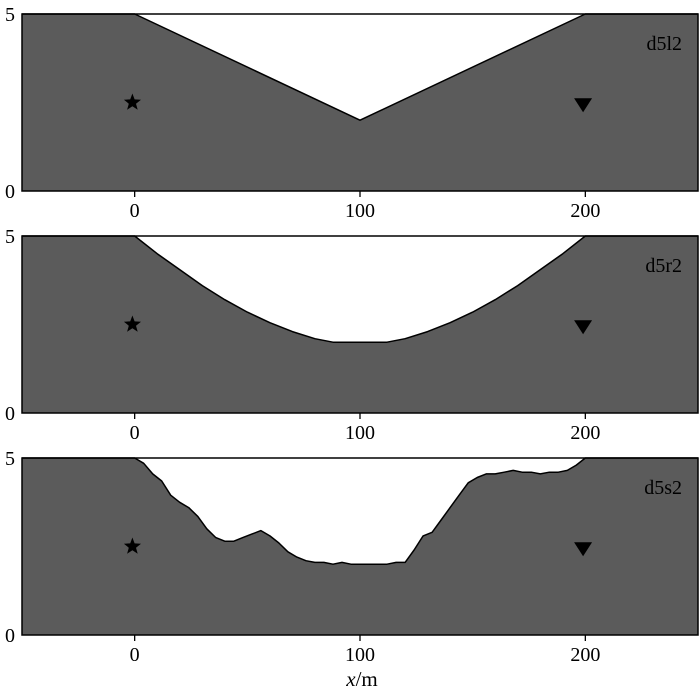 The width and height of the screenshot is (700, 692). I want to click on panel-label: d5l2, so click(664, 44).